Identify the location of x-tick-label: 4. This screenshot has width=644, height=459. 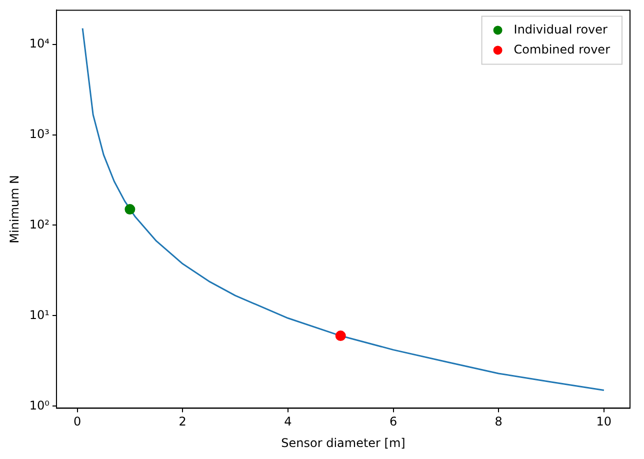
(288, 421).